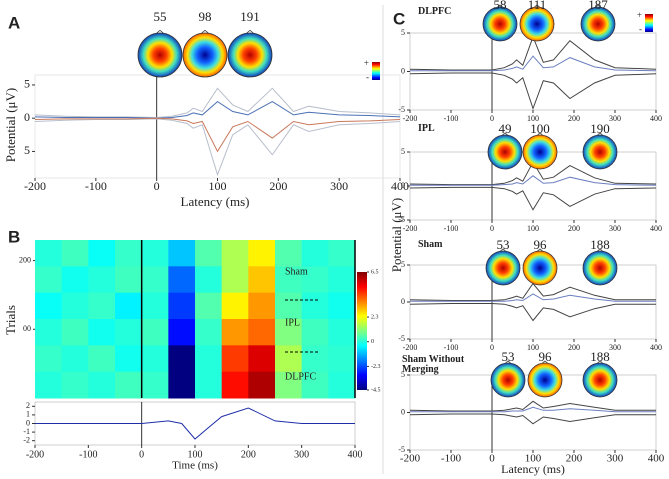 This screenshot has width=669, height=479. I want to click on x-tick-label: 300, so click(615, 228).